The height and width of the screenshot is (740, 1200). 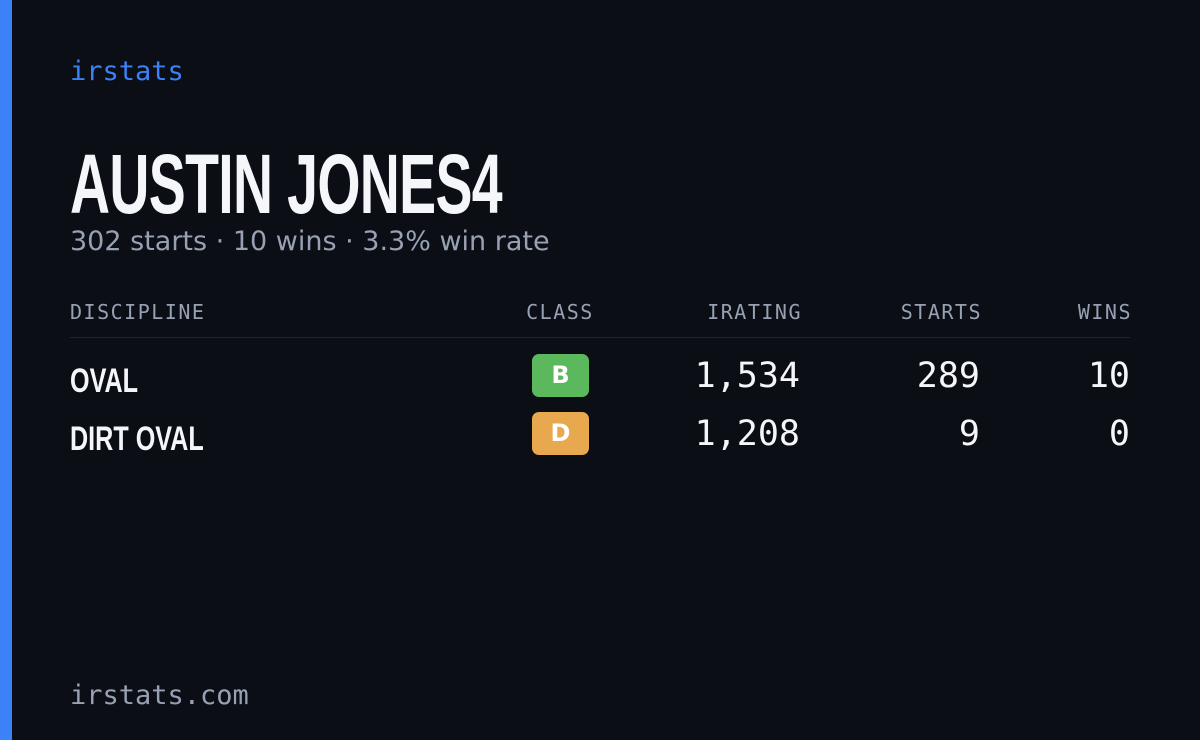 What do you see at coordinates (747, 376) in the screenshot?
I see `irating: 1,534` at bounding box center [747, 376].